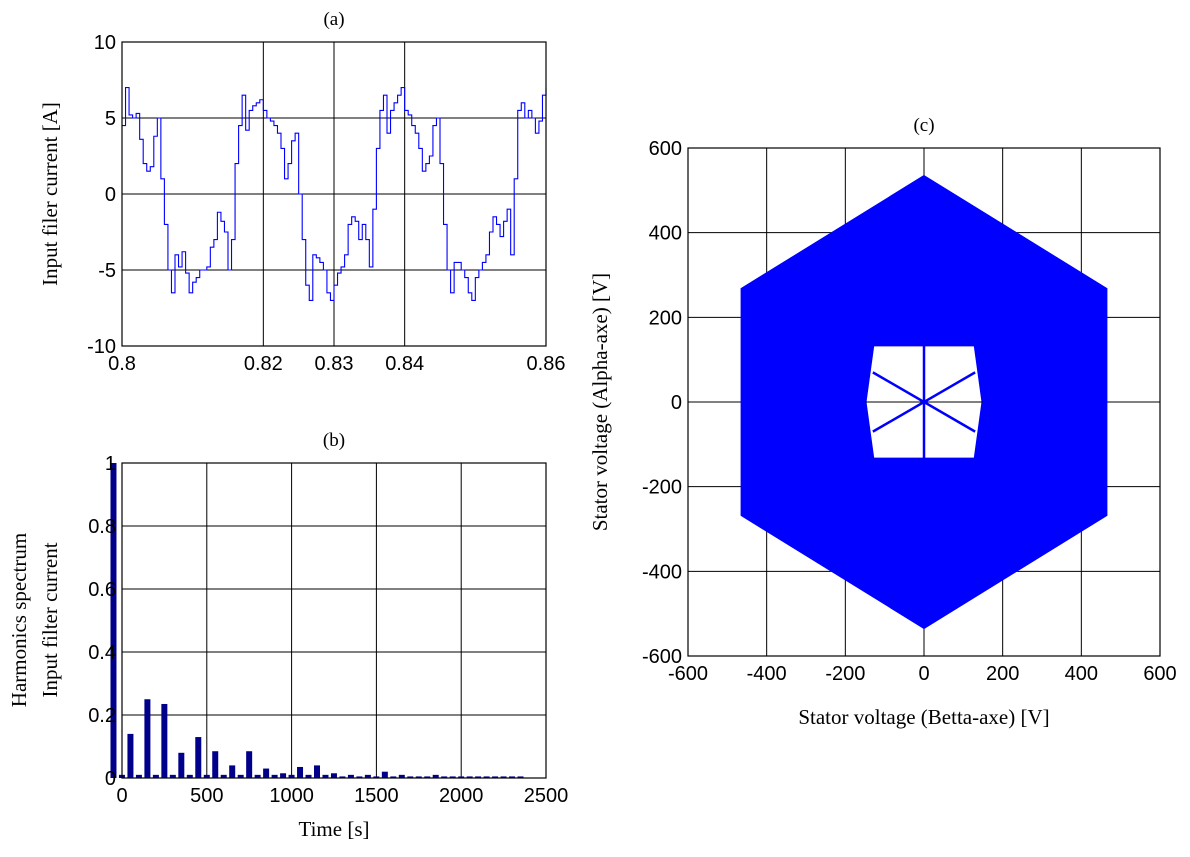  Describe the element at coordinates (923, 717) in the screenshot. I see `c-xlabel: Stator voltage (Betta-axe) [V]` at that location.